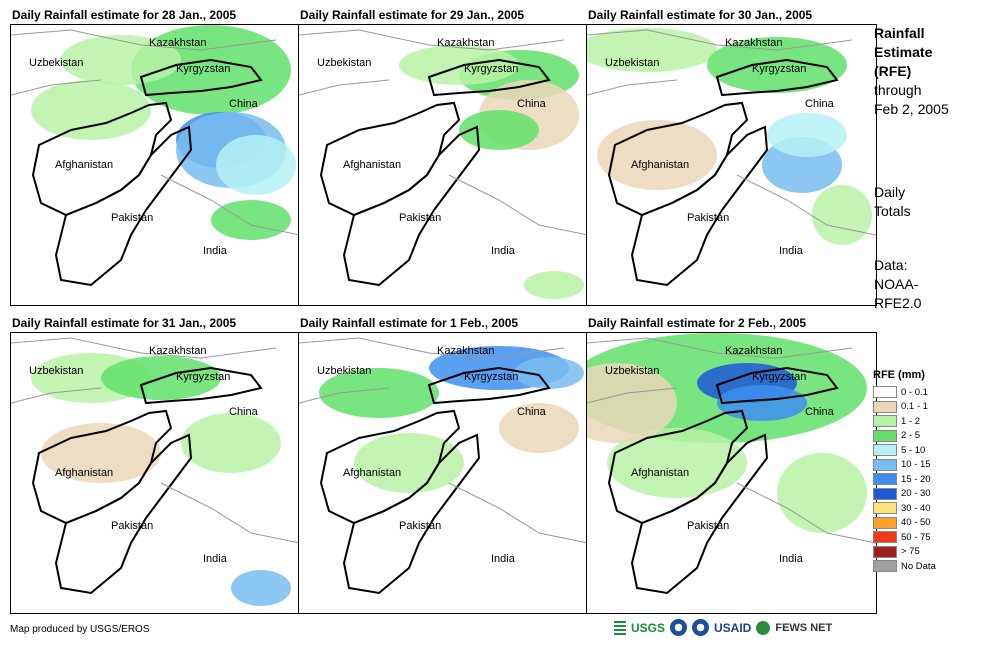  I want to click on heading-line: (RFE), so click(893, 71).